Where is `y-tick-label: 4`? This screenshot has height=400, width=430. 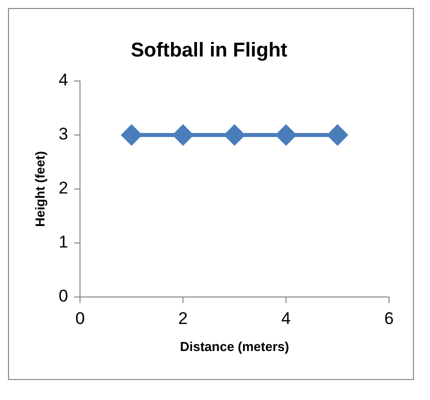
y-tick-label: 4 is located at coordinates (63, 80).